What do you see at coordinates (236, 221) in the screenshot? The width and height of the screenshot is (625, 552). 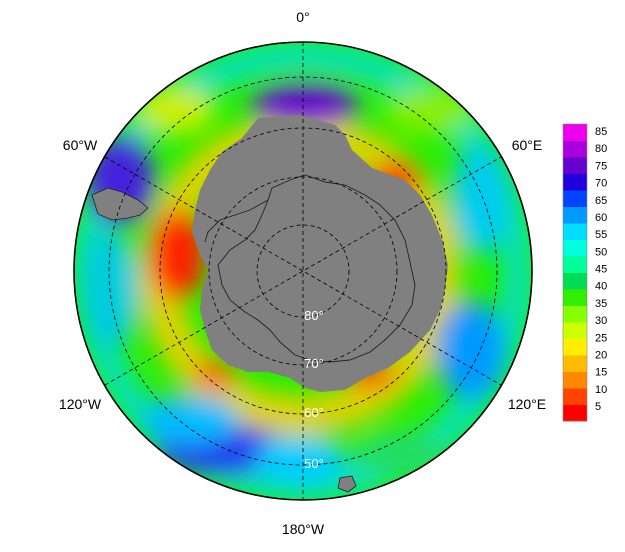 I see `peninsula-coastline` at bounding box center [236, 221].